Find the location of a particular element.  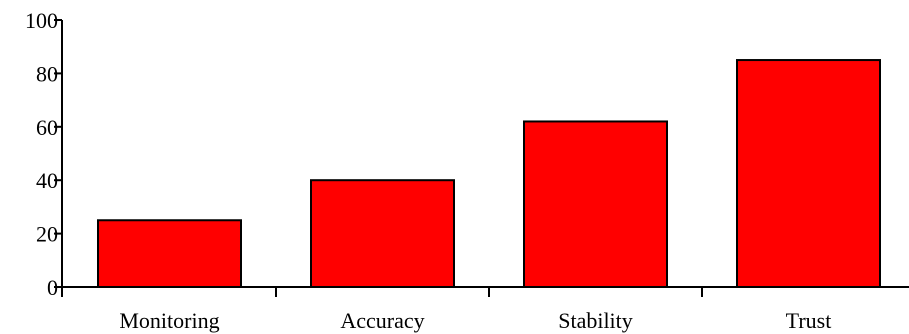

x-tick-label: Accuracy is located at coordinates (382, 320).